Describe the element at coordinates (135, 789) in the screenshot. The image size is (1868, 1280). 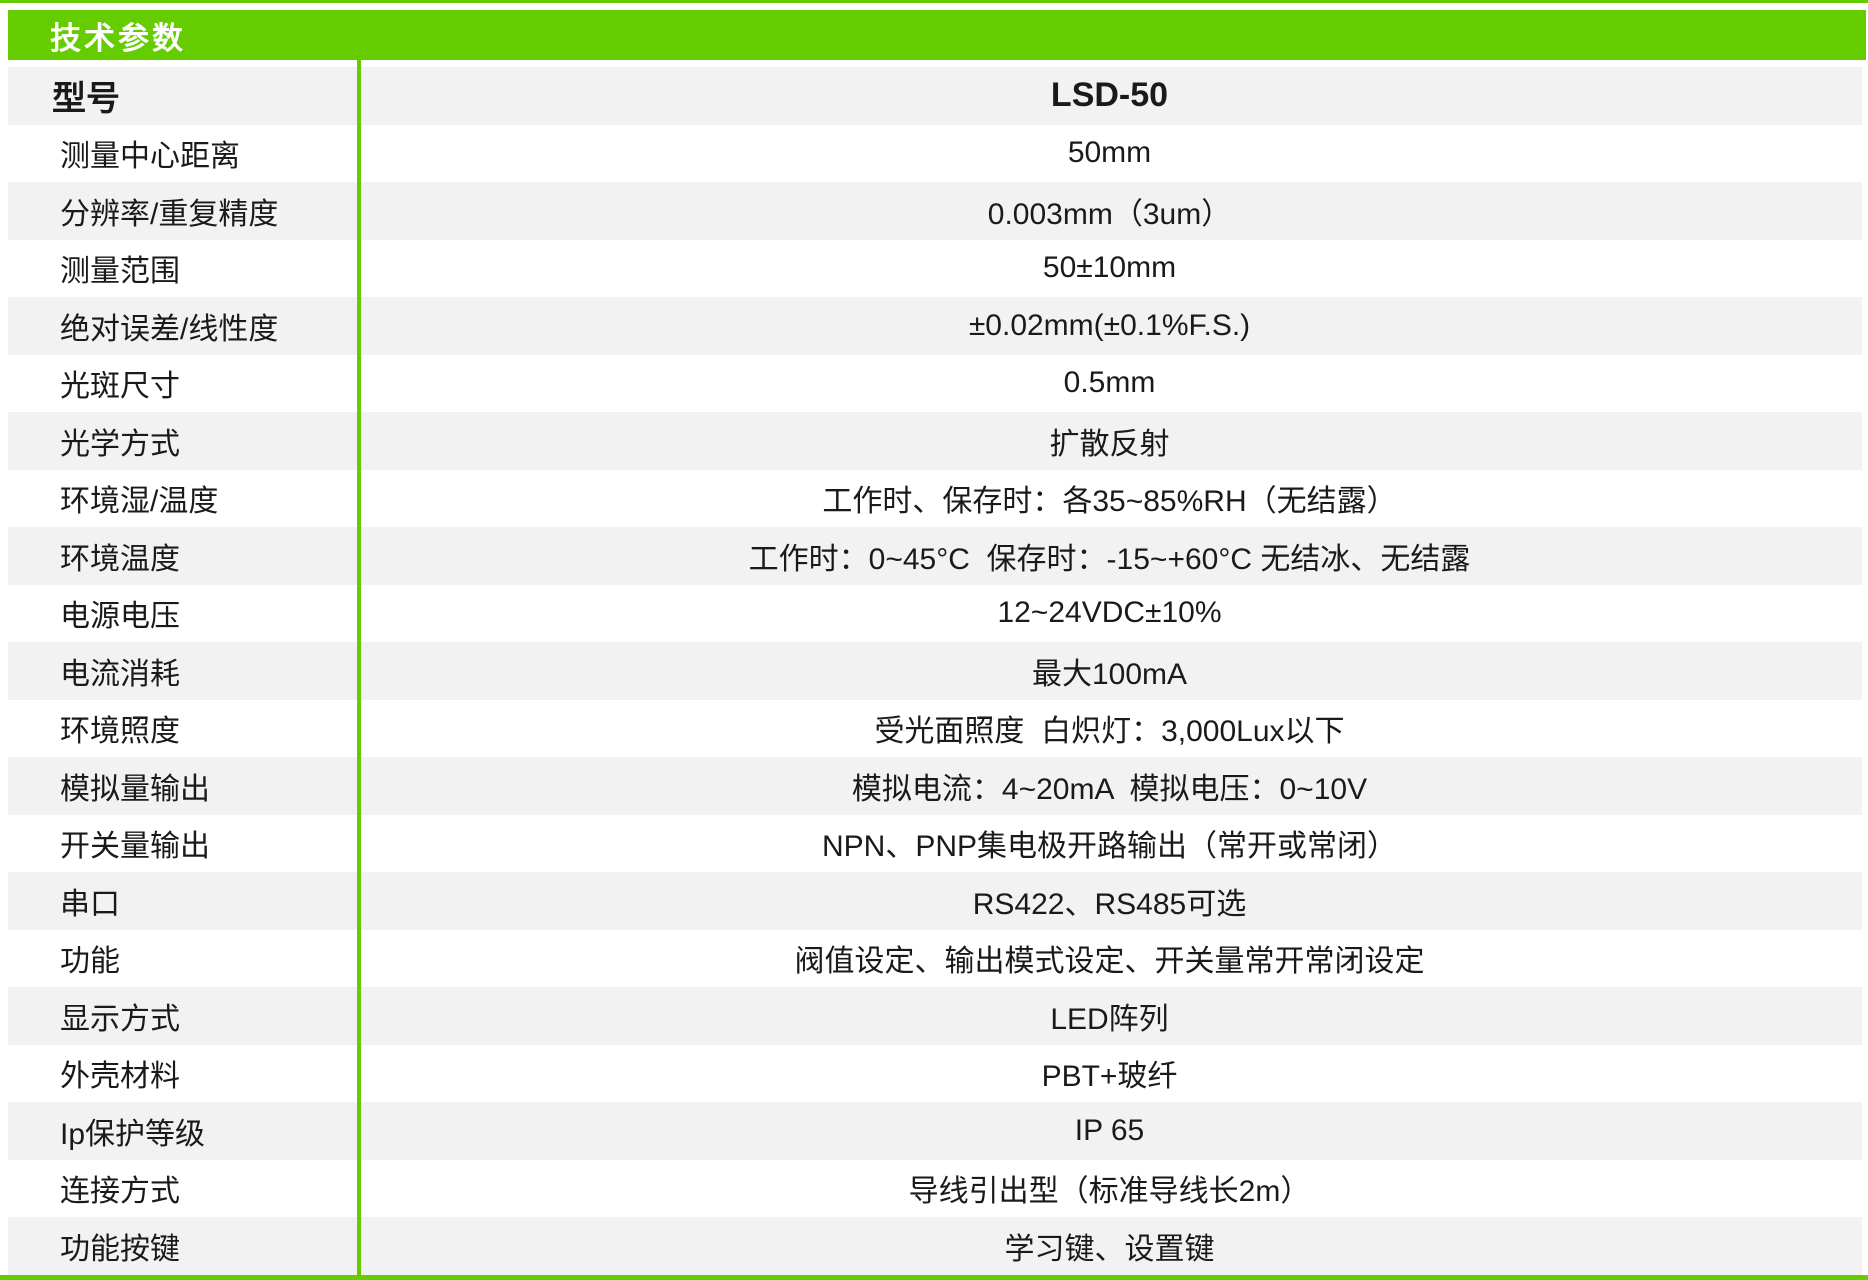
I see `param-label: 模拟量输出` at that location.